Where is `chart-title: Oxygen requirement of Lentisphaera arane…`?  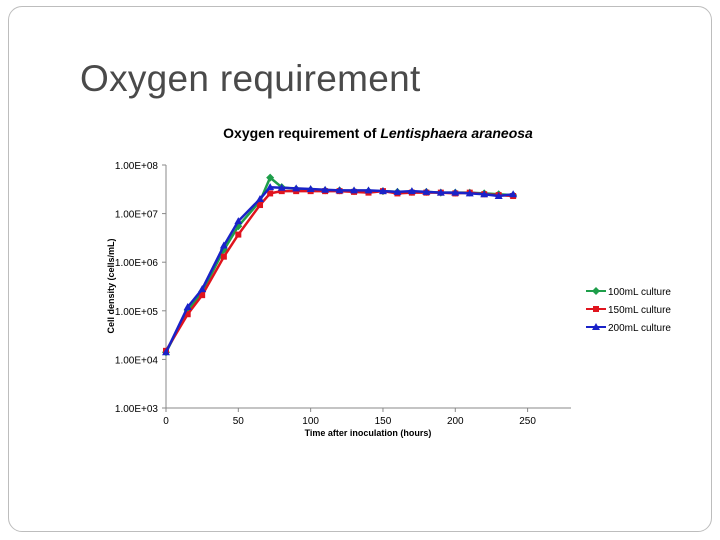 chart-title: Oxygen requirement of Lentisphaera arane… is located at coordinates (378, 133).